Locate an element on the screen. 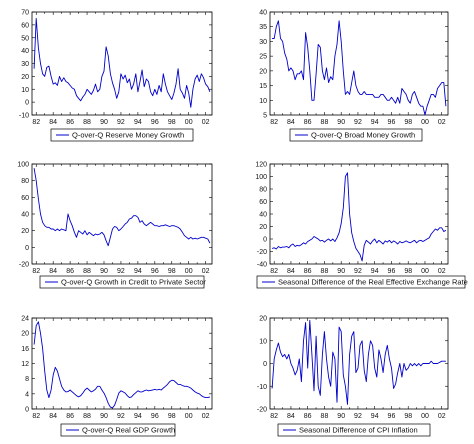 The height and width of the screenshot is (444, 474). y-tick-label: 24 is located at coordinates (25, 319).